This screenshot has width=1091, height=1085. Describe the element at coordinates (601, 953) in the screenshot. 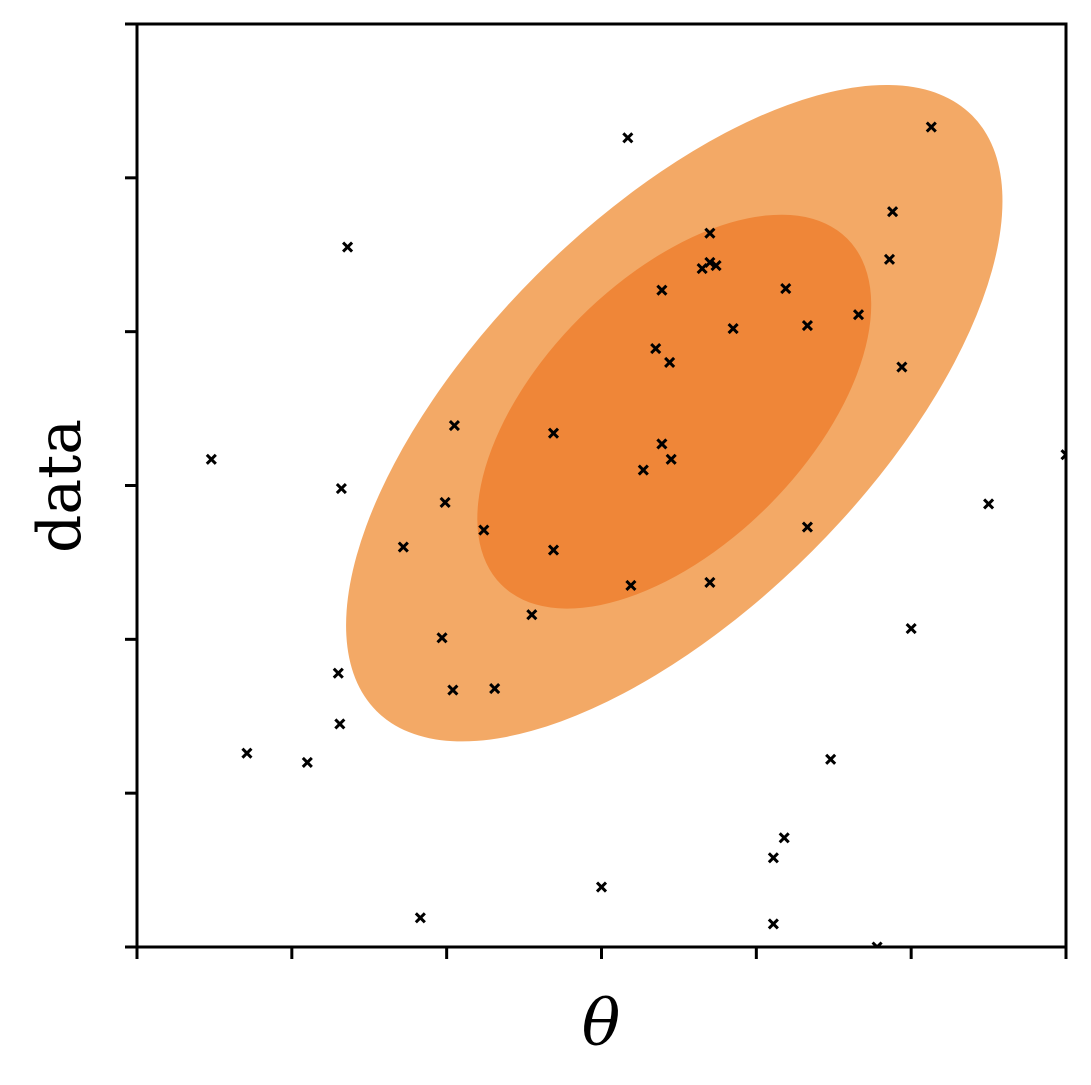

I see `x-axis-ticks` at that location.